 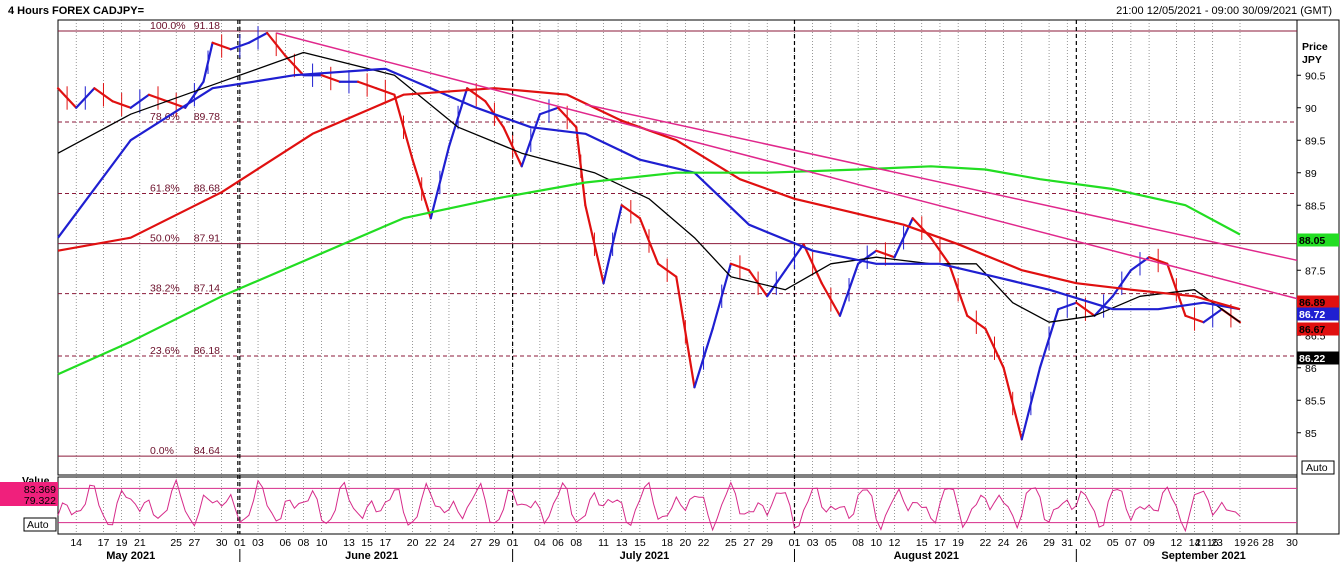 I want to click on price-auto-label: Auto, so click(x=1317, y=468).